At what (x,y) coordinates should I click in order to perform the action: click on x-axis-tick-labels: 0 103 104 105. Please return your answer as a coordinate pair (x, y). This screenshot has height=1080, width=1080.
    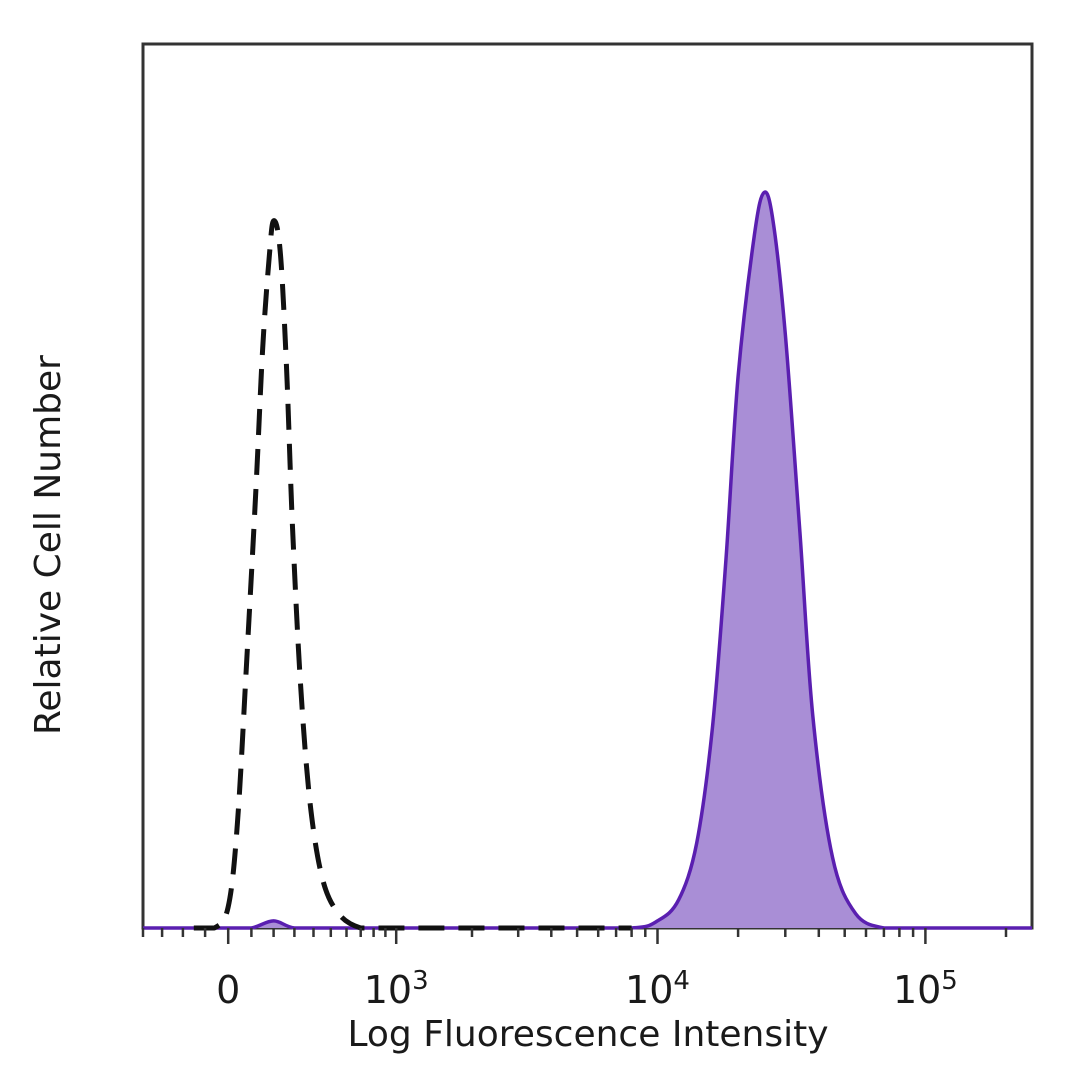
    Looking at the image, I should click on (587, 989).